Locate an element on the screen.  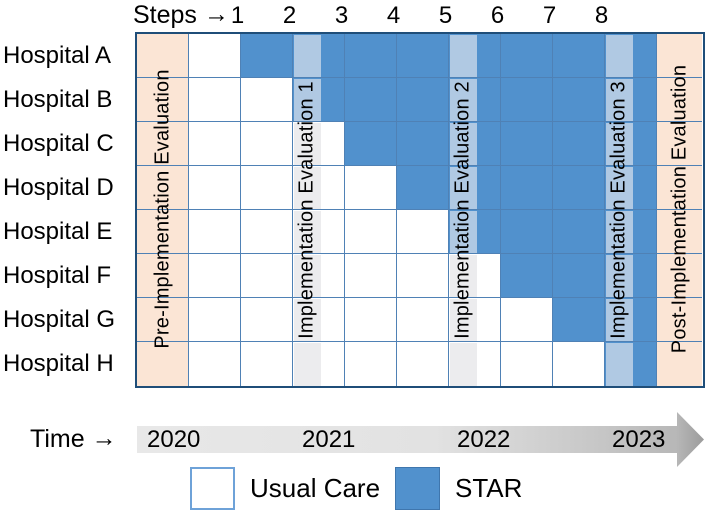
step-number-8: 8 is located at coordinates (601, 15).